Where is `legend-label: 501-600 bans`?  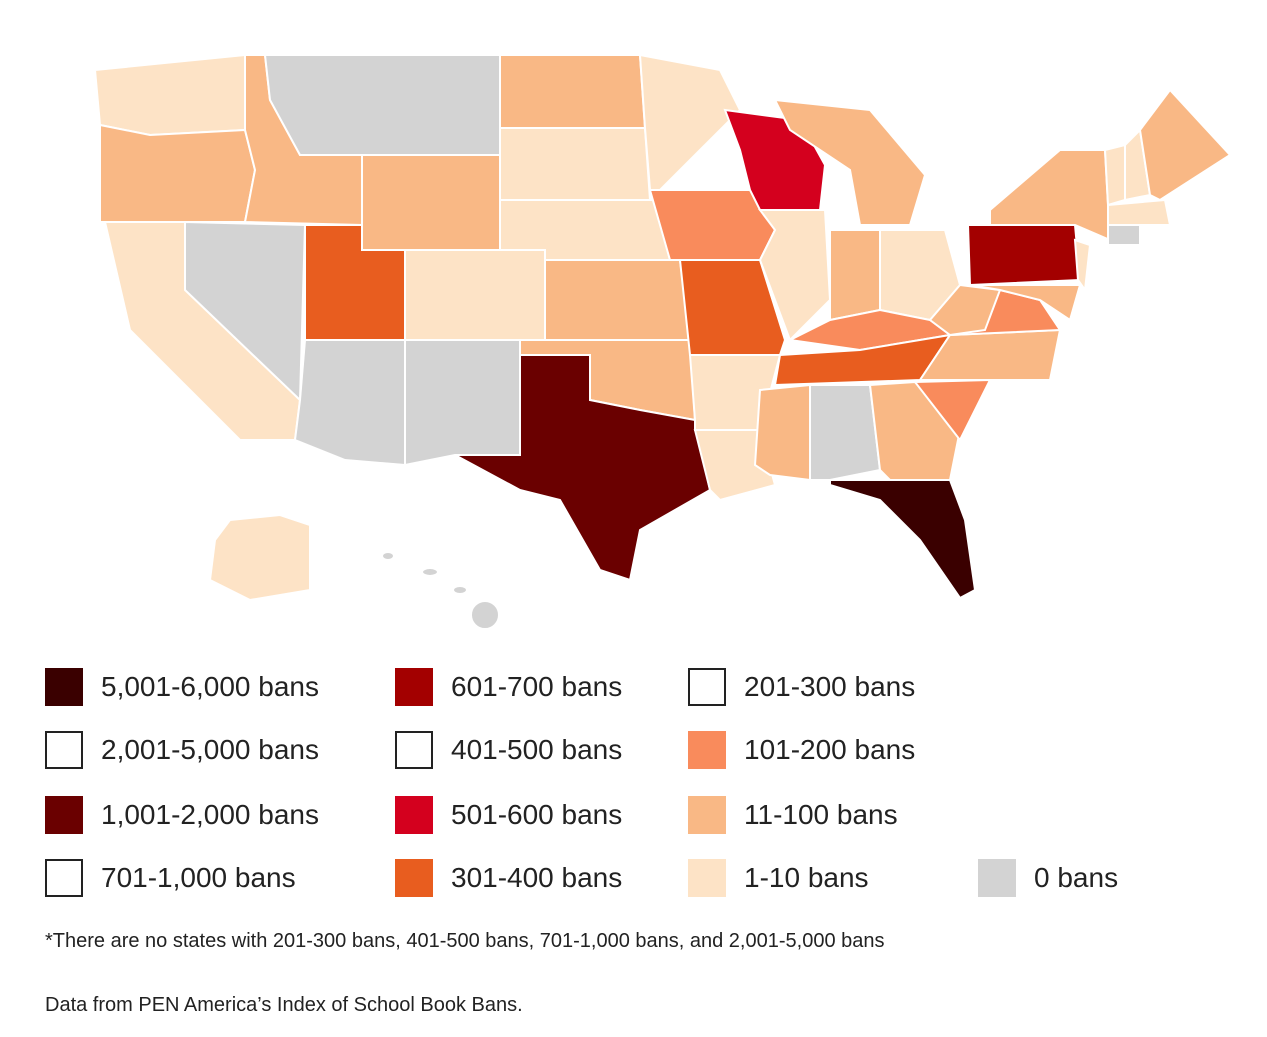 legend-label: 501-600 bans is located at coordinates (537, 814).